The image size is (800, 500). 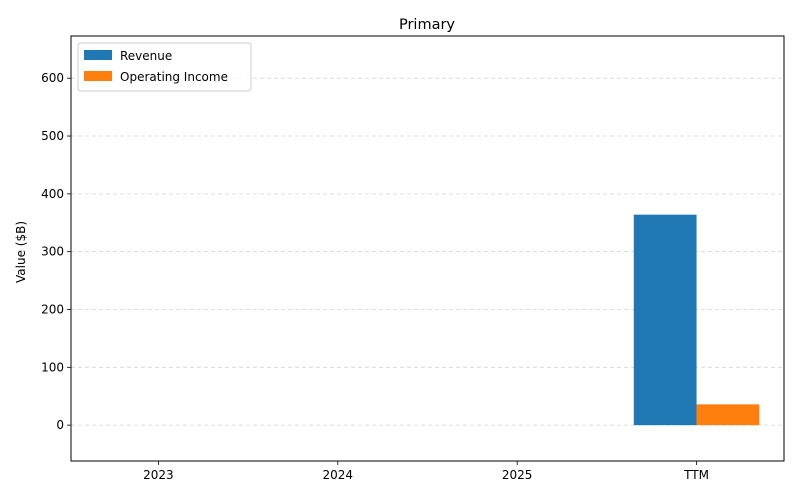 What do you see at coordinates (696, 475) in the screenshot?
I see `x-tick-label: TTM` at bounding box center [696, 475].